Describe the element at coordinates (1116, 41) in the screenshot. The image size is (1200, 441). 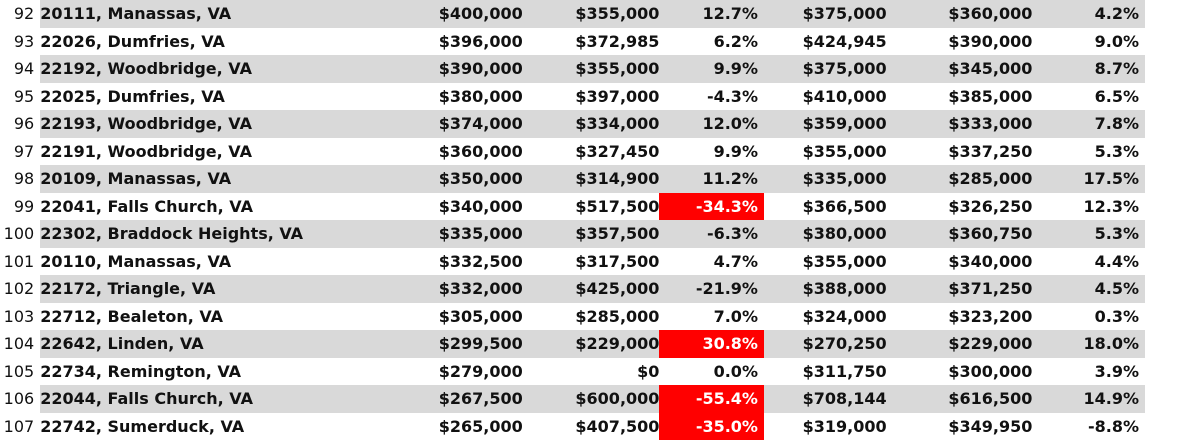
I see `percent-change-cell-2: 9.0%` at that location.